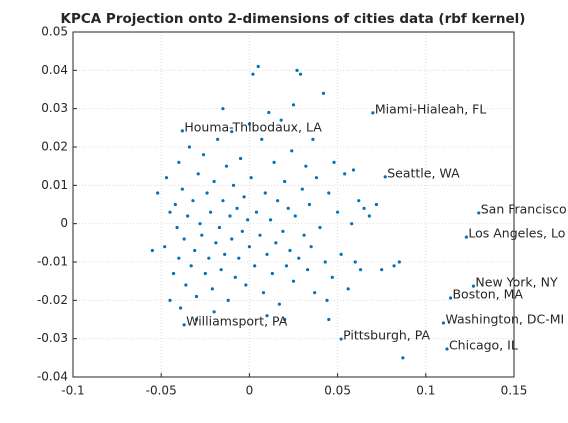 This screenshot has height=423, width=568. I want to click on y-tick-label: 0.01, so click(54, 185).